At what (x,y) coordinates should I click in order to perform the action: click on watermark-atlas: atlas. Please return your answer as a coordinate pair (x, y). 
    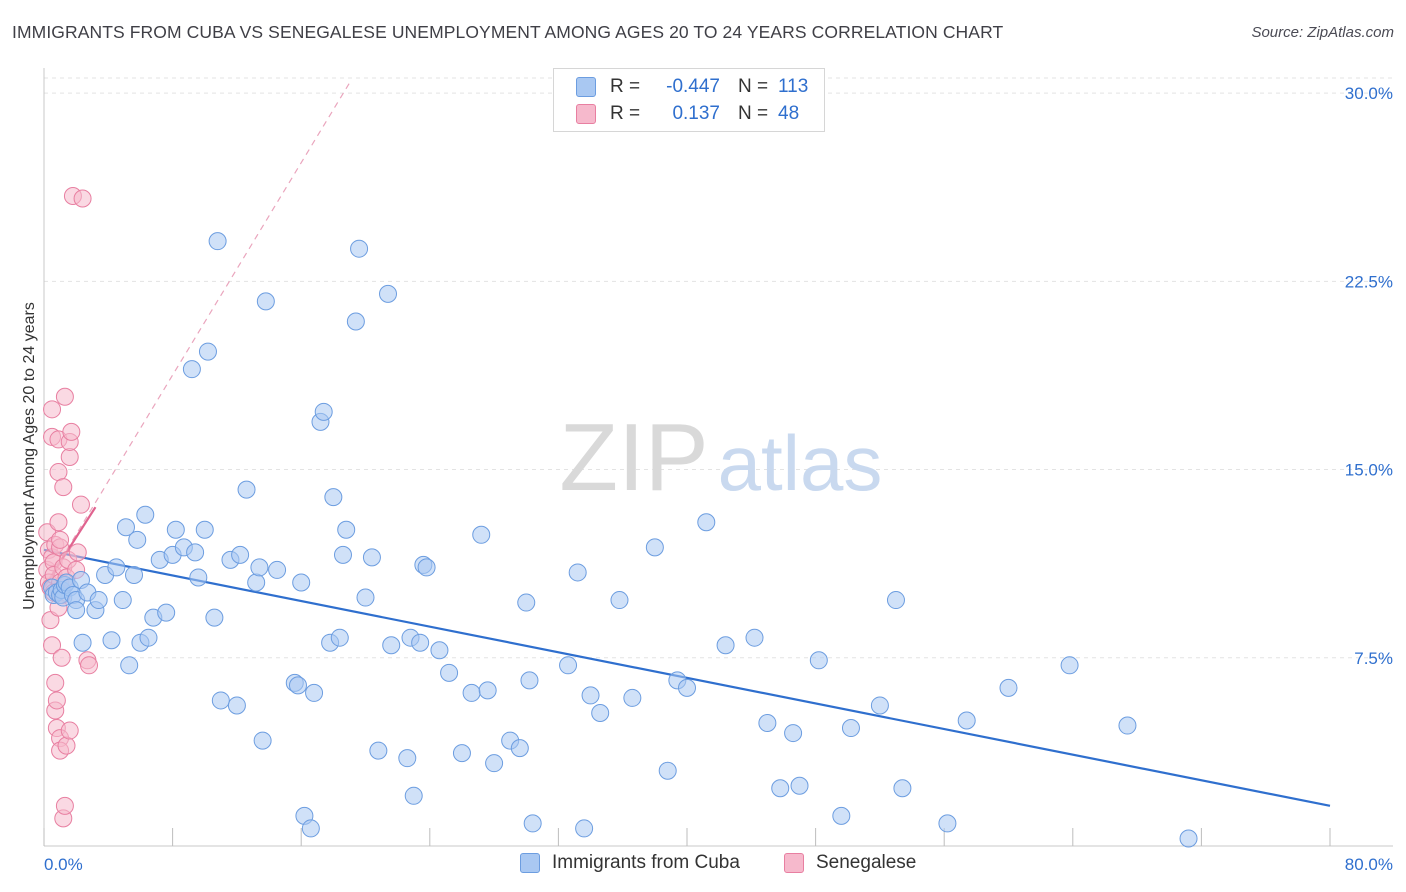
    Looking at the image, I should click on (800, 463).